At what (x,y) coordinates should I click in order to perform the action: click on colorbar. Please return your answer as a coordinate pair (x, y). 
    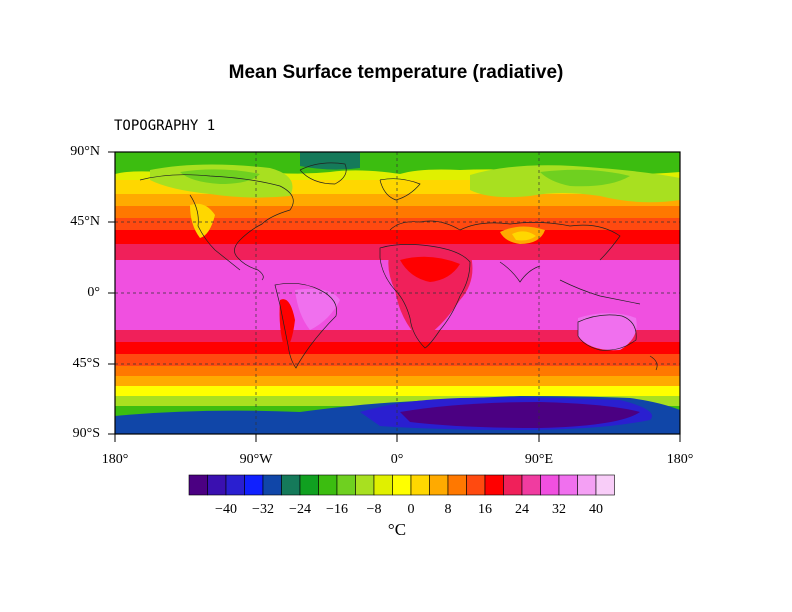
    Looking at the image, I should click on (401, 485).